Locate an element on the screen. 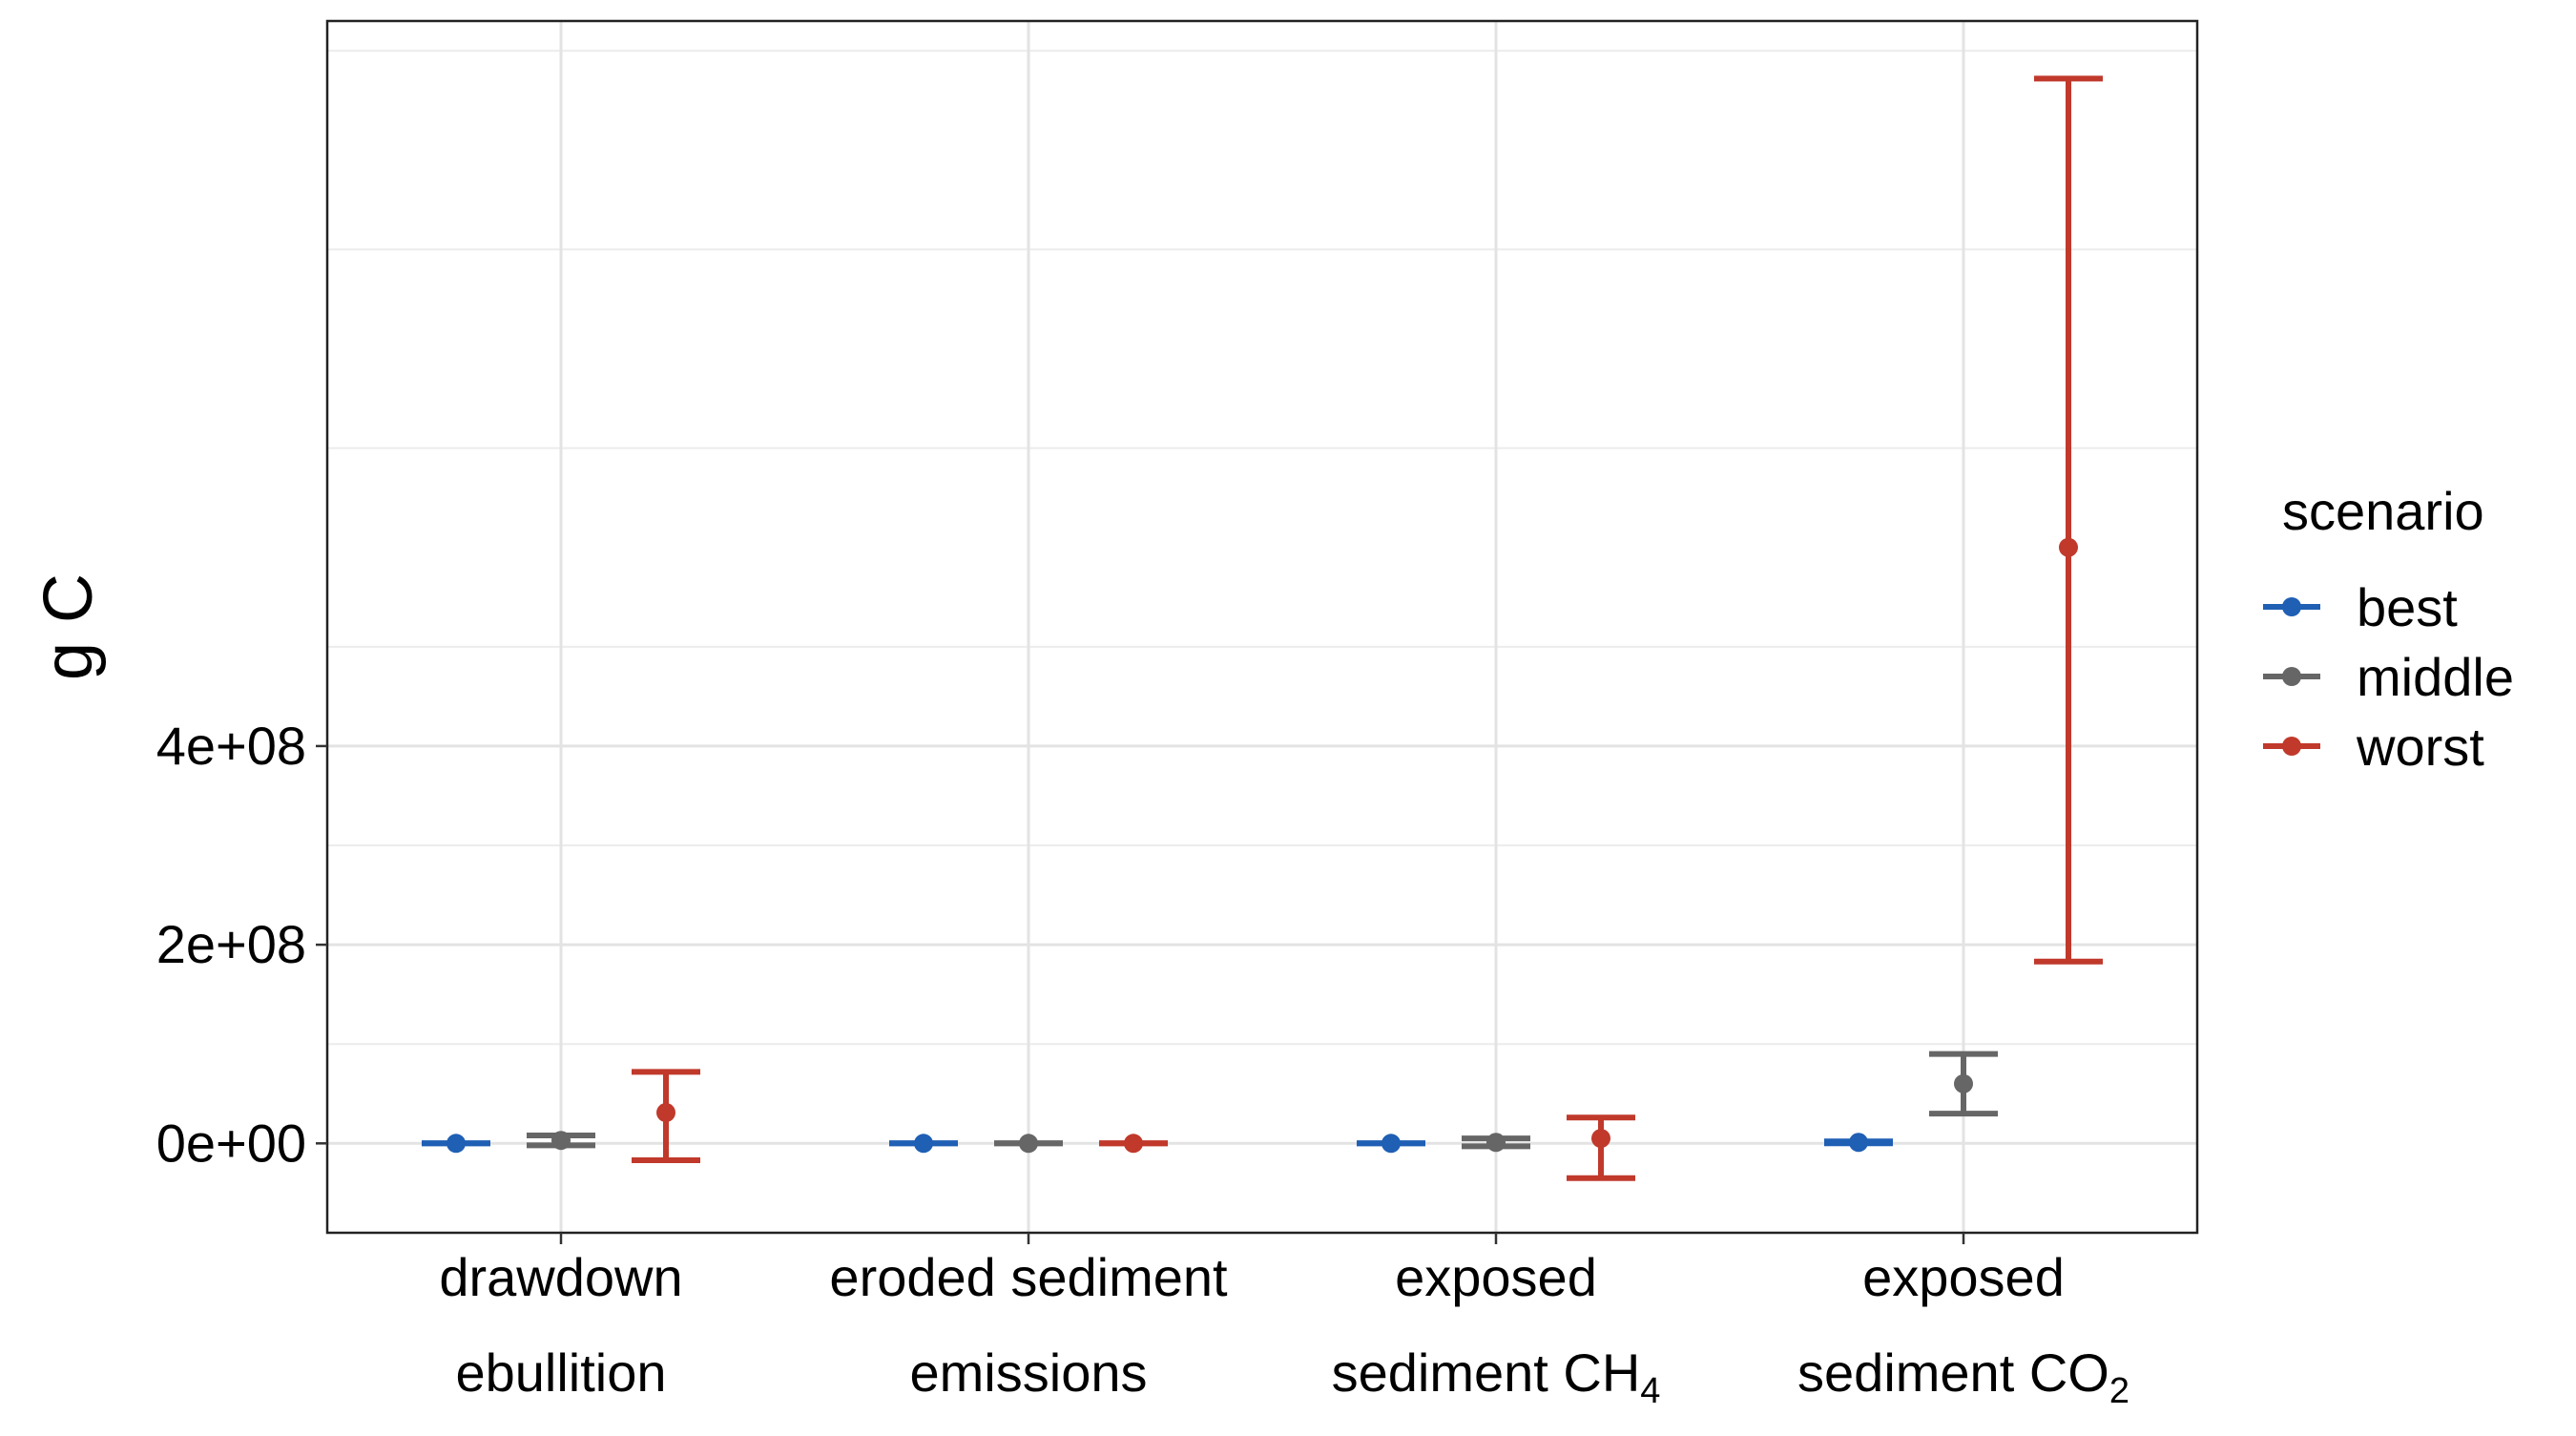 The height and width of the screenshot is (1436, 2576). y-tick-label: 2e+08 is located at coordinates (231, 944).